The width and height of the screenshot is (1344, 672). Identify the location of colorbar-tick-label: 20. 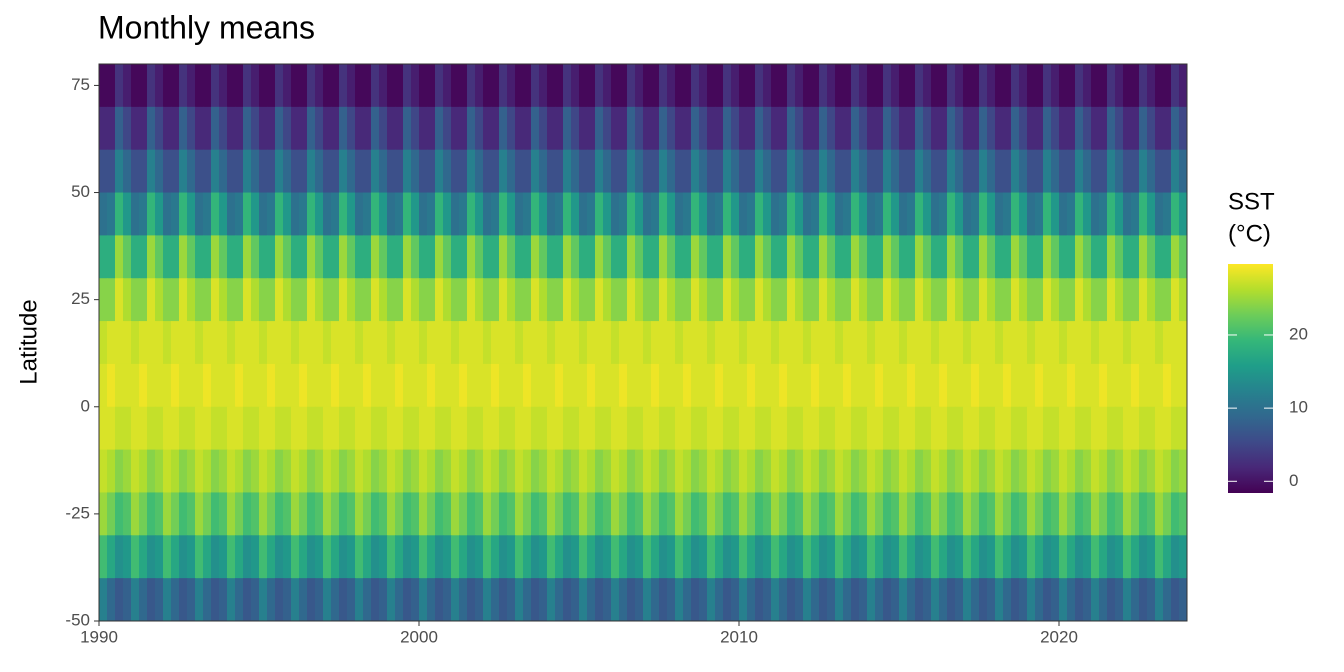
(1298, 333).